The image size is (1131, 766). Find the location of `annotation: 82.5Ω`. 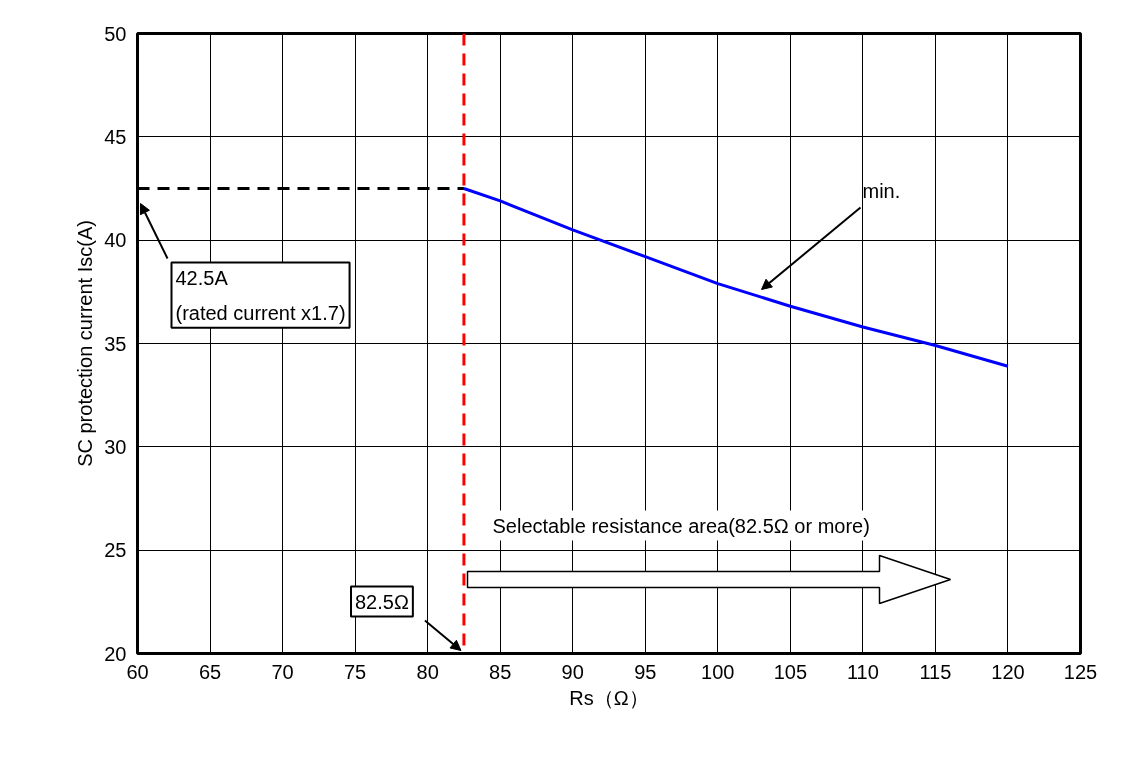

annotation: 82.5Ω is located at coordinates (381, 601).